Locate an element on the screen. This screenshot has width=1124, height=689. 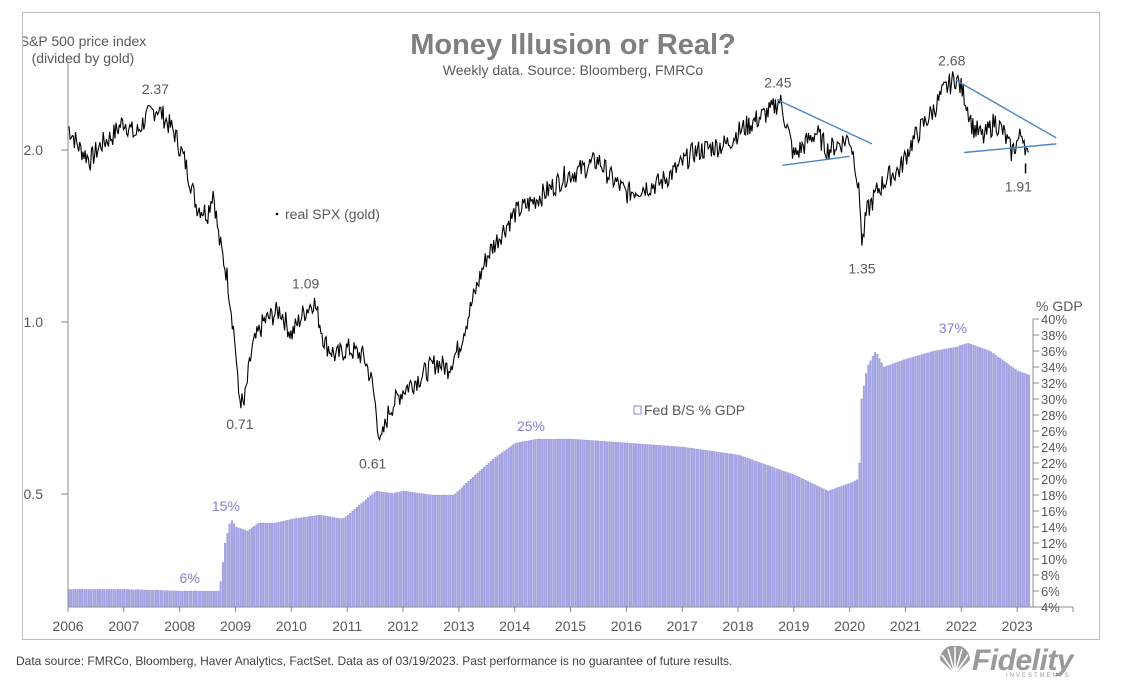
x-tick-label: 2015 is located at coordinates (570, 626).